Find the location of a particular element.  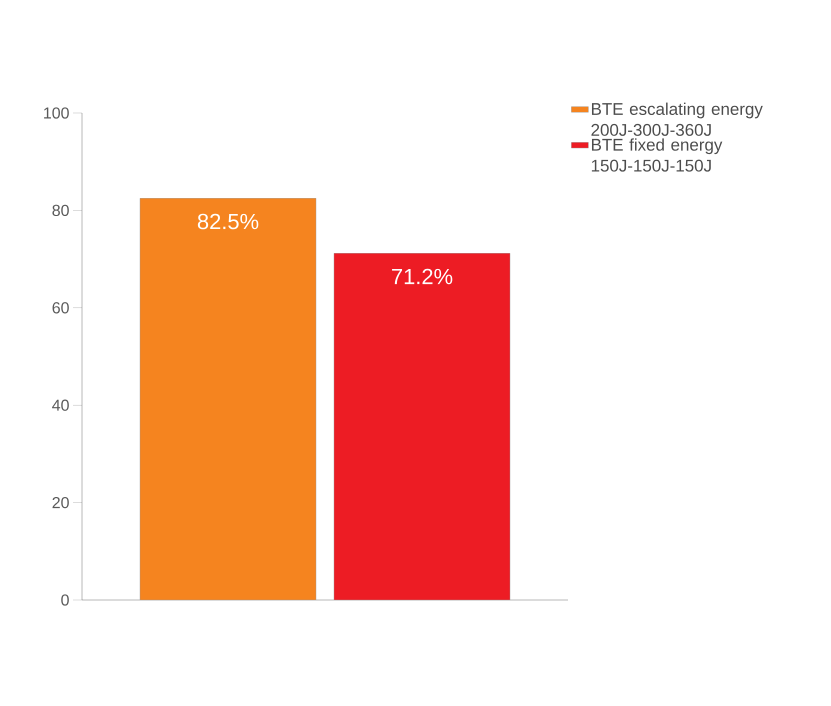

y-tick-label: 40 is located at coordinates (60, 405).